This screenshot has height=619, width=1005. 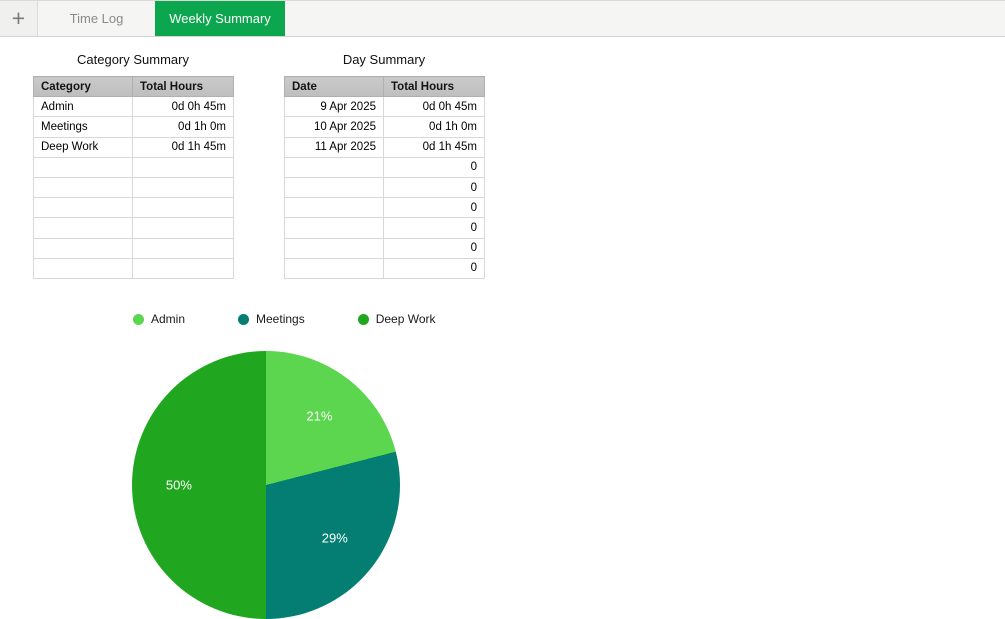 I want to click on table-cell: 11 Apr 2025, so click(x=334, y=147).